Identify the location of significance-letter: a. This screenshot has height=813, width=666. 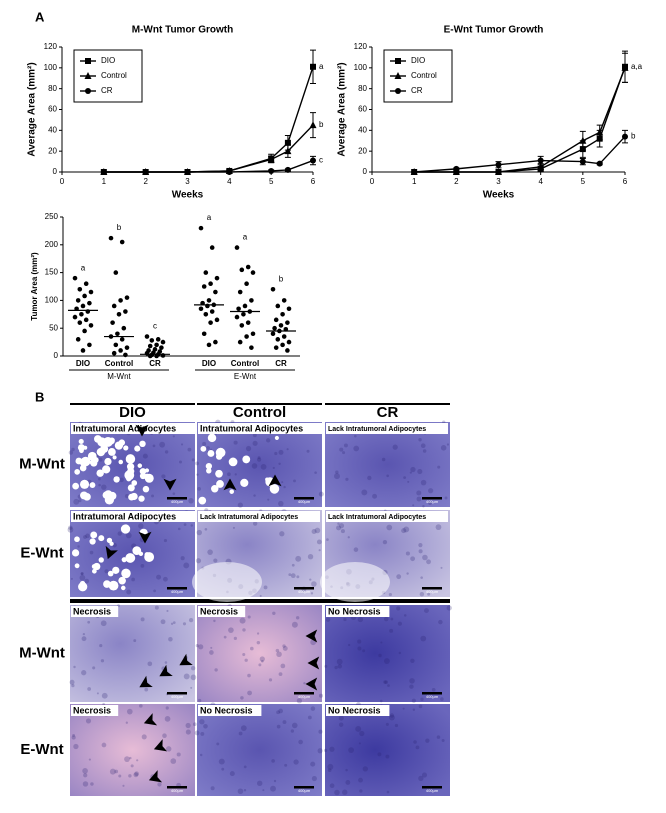
(83, 267).